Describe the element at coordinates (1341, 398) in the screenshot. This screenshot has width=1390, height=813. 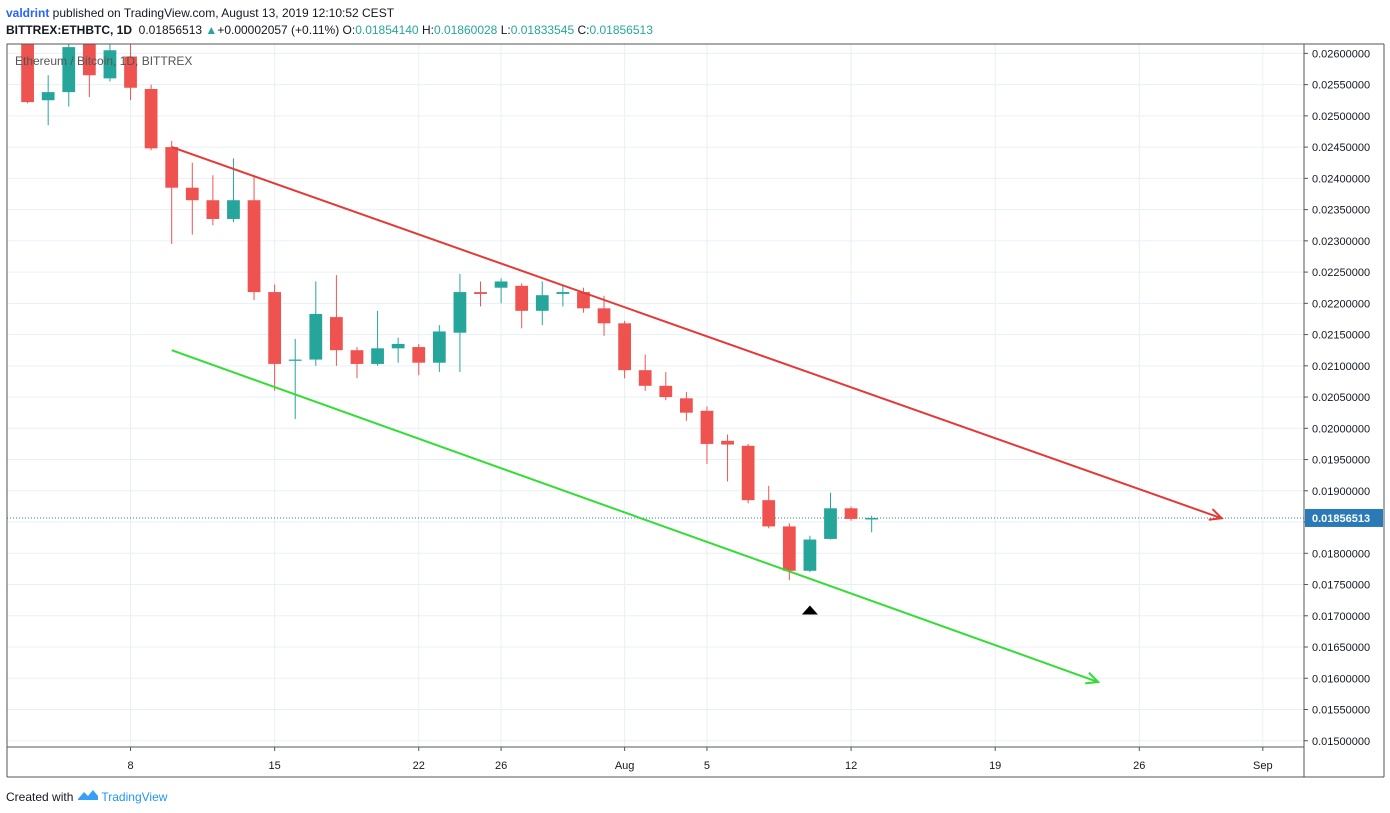
I see `y-tick-label: 0.02050000` at that location.